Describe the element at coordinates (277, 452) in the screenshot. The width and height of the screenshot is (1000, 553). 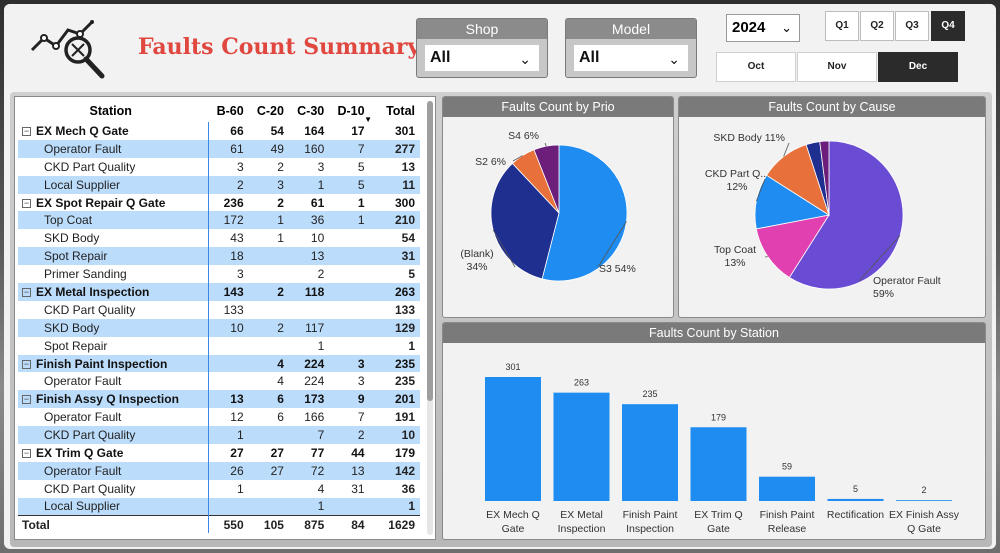
I see `value-cell: 27` at that location.